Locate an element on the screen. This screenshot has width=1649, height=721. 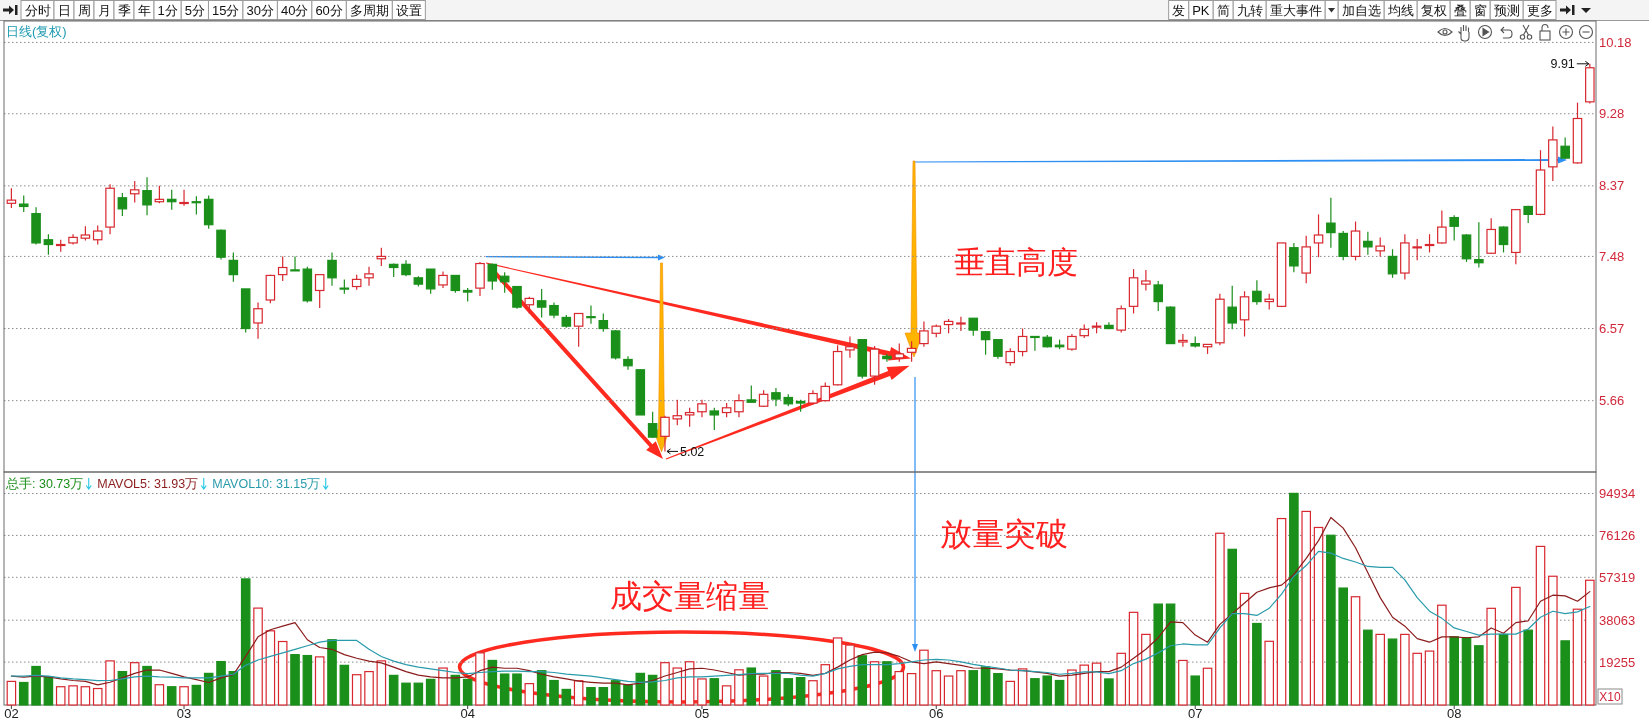
button: 简 is located at coordinates (1223, 10).